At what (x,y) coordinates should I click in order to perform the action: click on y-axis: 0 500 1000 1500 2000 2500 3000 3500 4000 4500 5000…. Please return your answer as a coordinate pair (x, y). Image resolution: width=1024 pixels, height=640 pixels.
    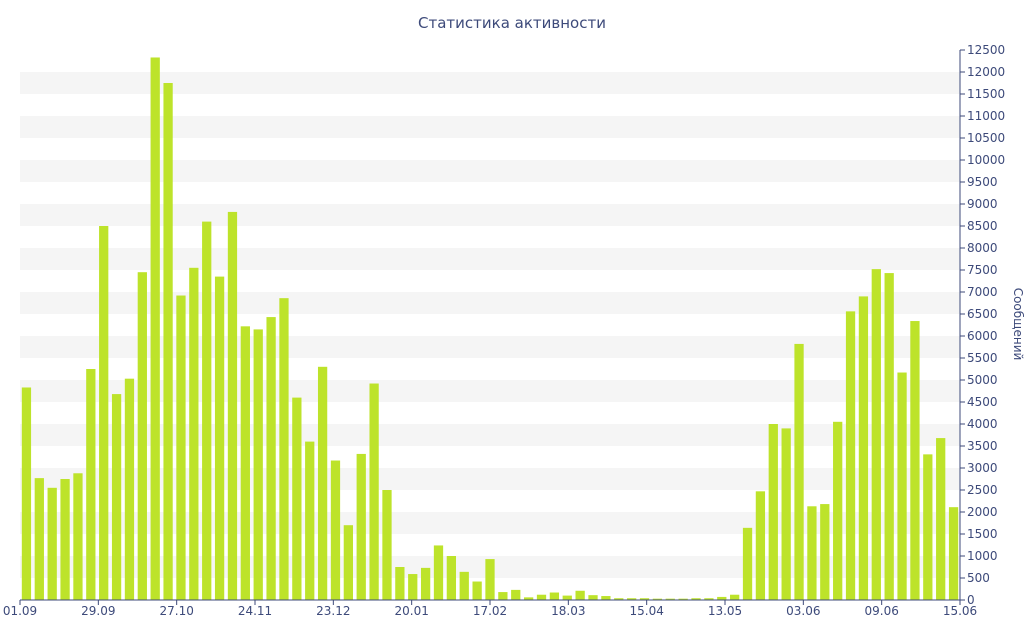
    Looking at the image, I should click on (982, 325).